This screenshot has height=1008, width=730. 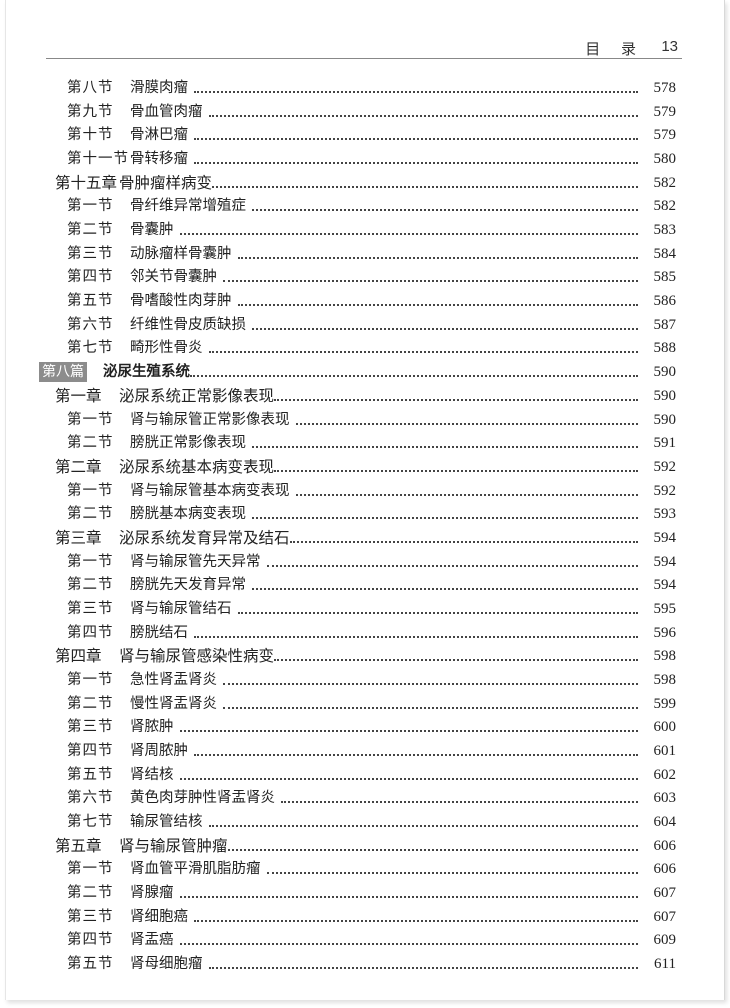 I want to click on toc-entry-page: 590, so click(x=665, y=372).